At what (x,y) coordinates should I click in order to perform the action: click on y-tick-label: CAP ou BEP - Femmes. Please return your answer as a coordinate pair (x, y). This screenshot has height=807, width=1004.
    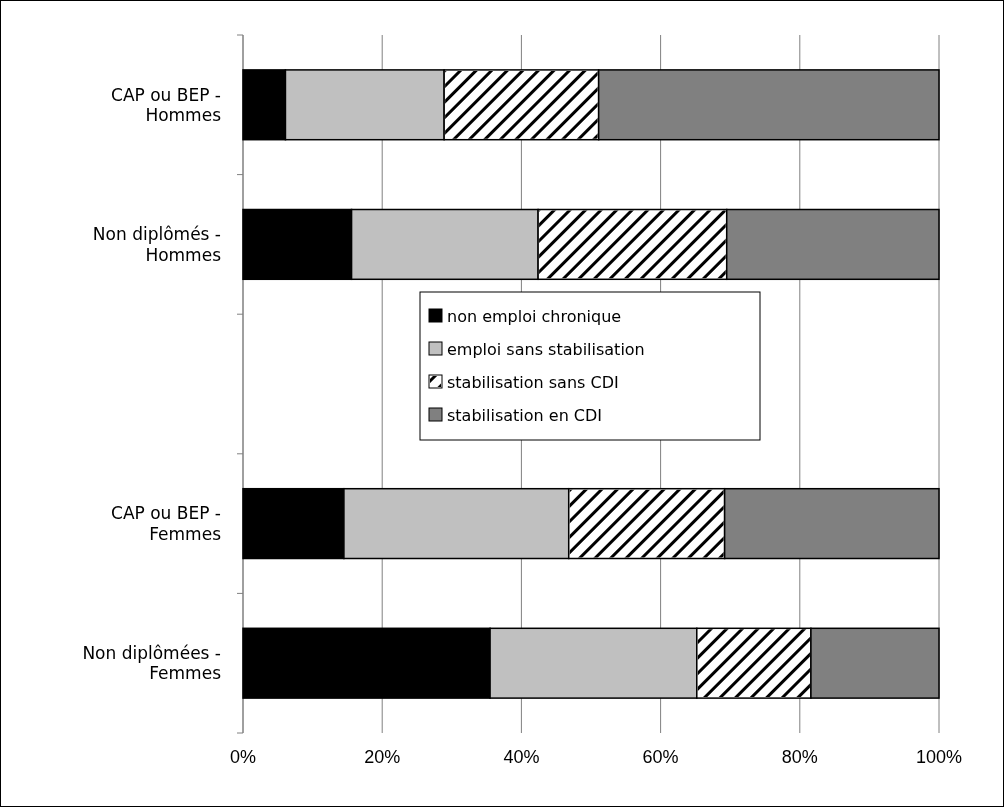
    Looking at the image, I should click on (166, 523).